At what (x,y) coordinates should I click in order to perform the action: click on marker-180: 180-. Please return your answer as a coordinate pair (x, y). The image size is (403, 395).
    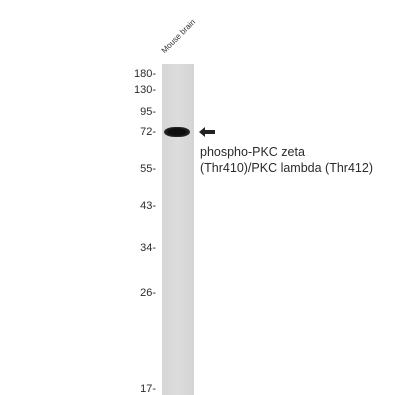
    Looking at the image, I should click on (144, 74).